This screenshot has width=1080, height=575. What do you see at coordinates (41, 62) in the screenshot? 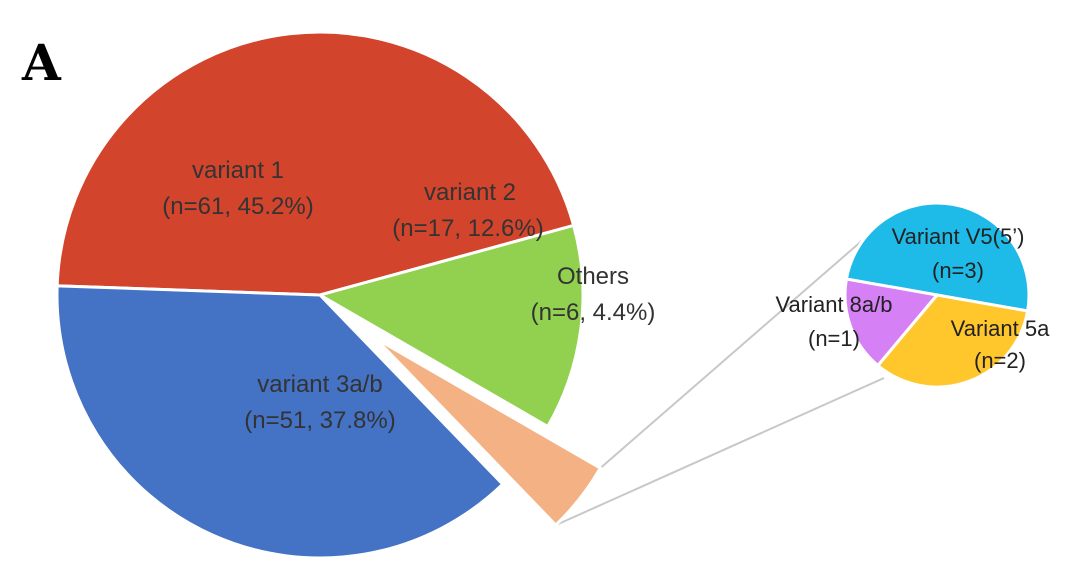
I see `panel-label: A` at bounding box center [41, 62].